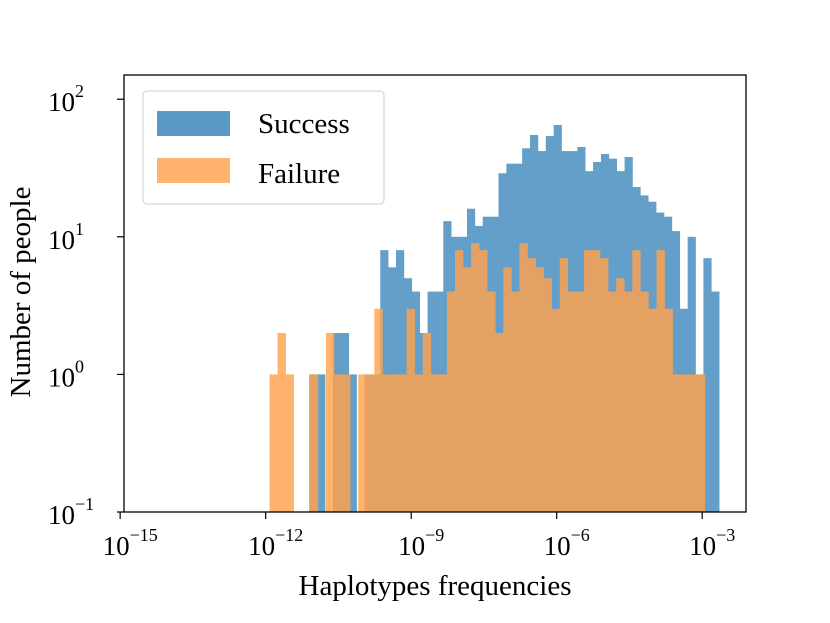 This screenshot has height=623, width=830. Describe the element at coordinates (421, 543) in the screenshot. I see `x-tick-label: 10⁻⁹` at that location.